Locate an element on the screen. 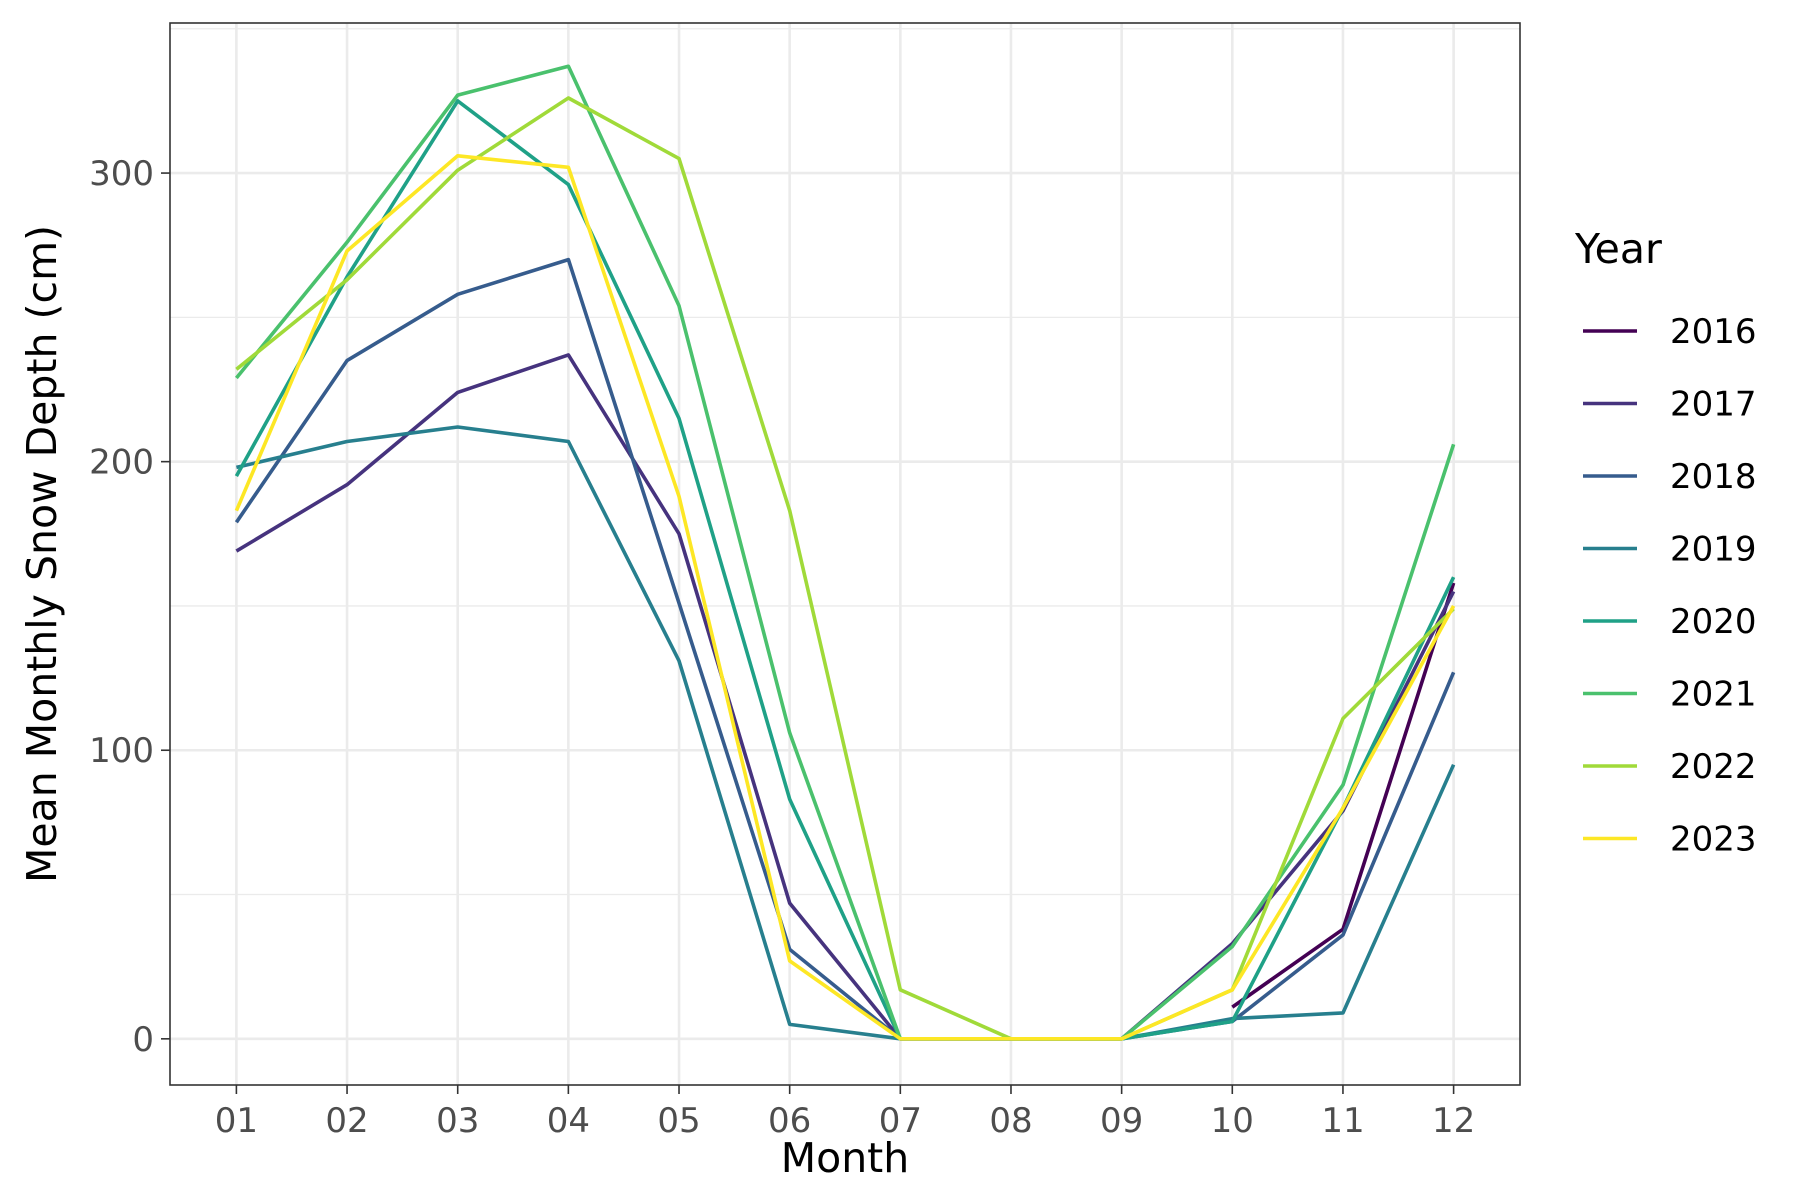  y-axis-title: Mean Monthly Snow Depth (cm) is located at coordinates (42, 554).